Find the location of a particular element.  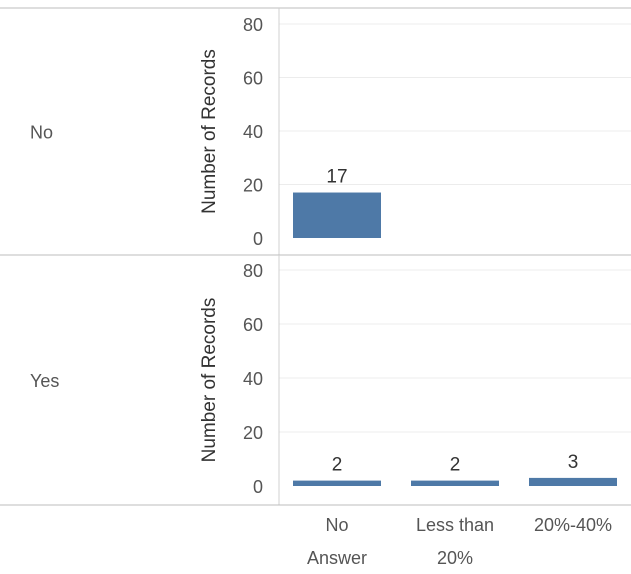

data-label: 17 is located at coordinates (336, 177).